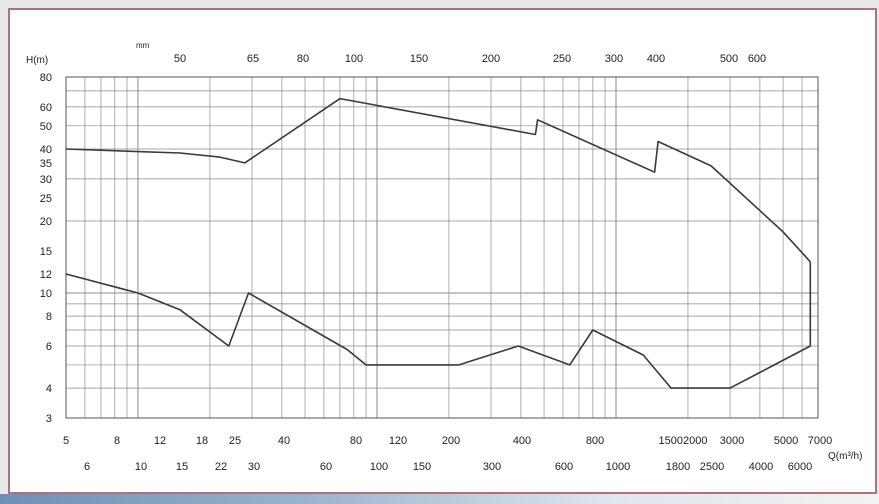 Image resolution: width=879 pixels, height=504 pixels. What do you see at coordinates (49, 347) in the screenshot?
I see `y-tick-label: 6` at bounding box center [49, 347].